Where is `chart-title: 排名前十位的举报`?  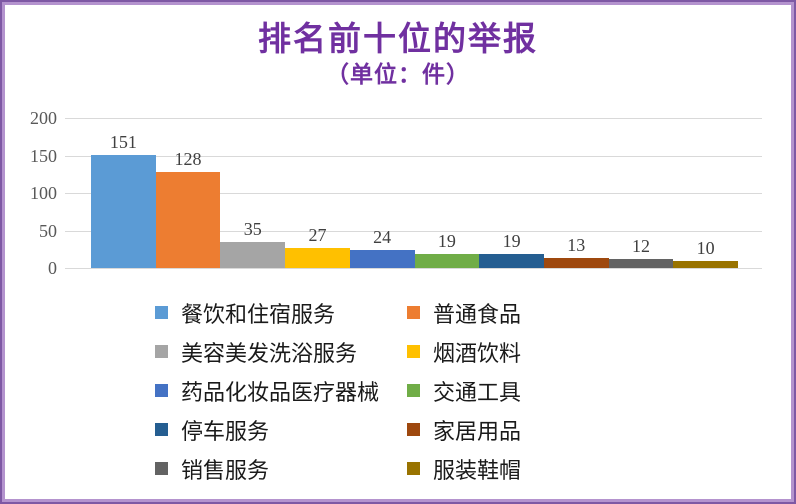 chart-title: 排名前十位的举报 is located at coordinates (398, 40).